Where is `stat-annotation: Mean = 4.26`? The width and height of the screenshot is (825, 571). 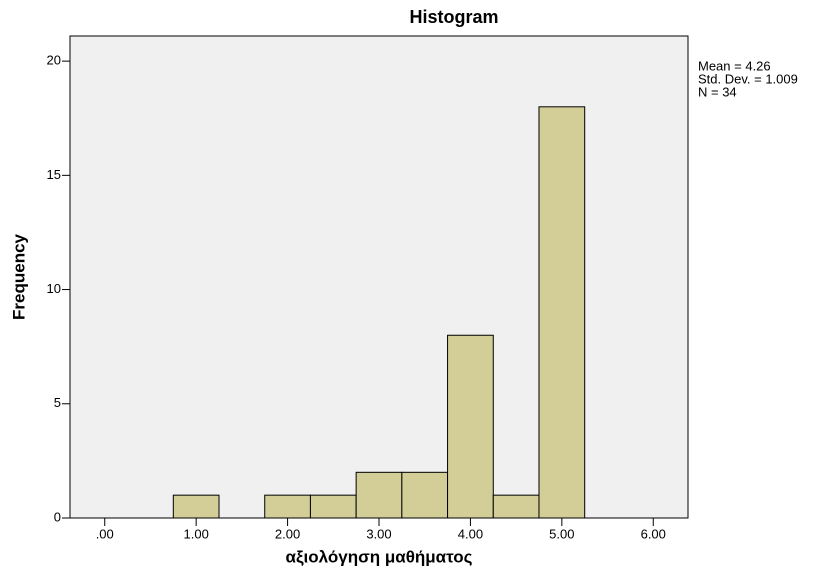
stat-annotation: Mean = 4.26 is located at coordinates (734, 65).